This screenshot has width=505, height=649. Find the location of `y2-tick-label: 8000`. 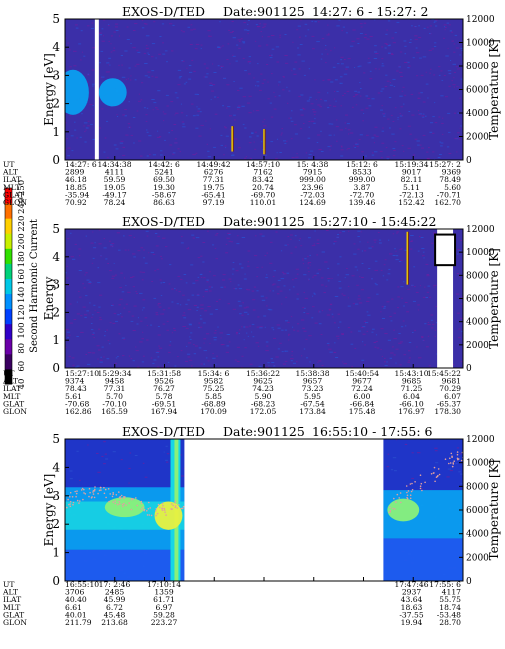

y2-tick-label: 8000 is located at coordinates (477, 67).